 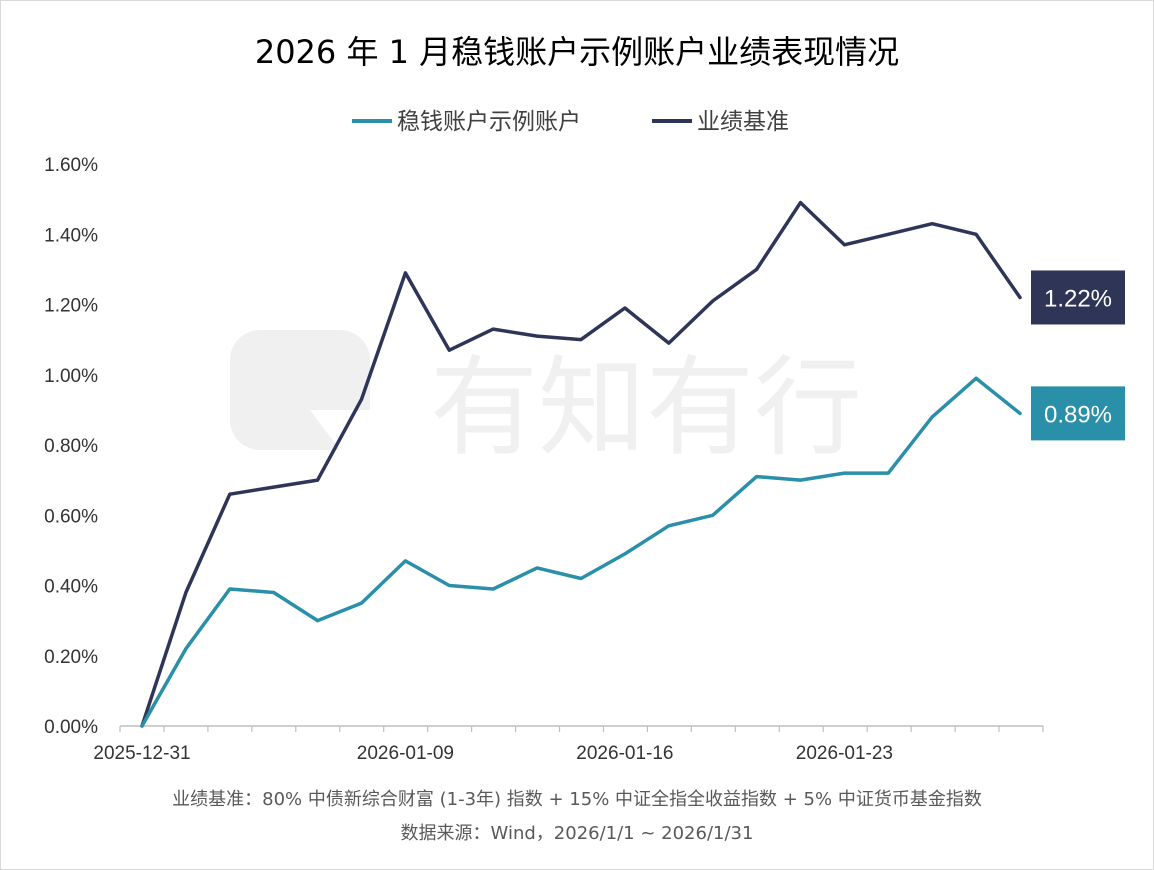 What do you see at coordinates (489, 122) in the screenshot?
I see `legend-label-0: 稳钱账户示例账户` at bounding box center [489, 122].